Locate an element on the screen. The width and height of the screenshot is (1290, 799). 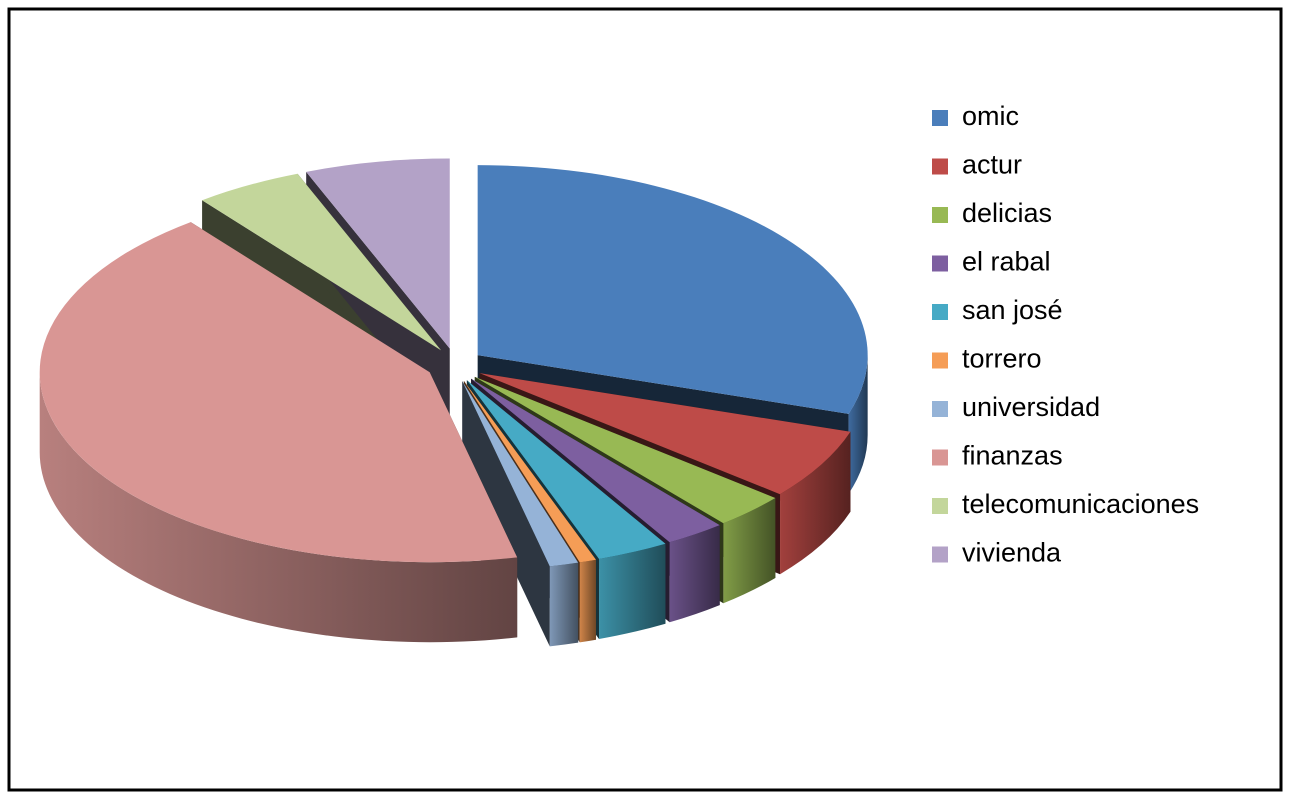
legend-label: delicias is located at coordinates (1007, 213).